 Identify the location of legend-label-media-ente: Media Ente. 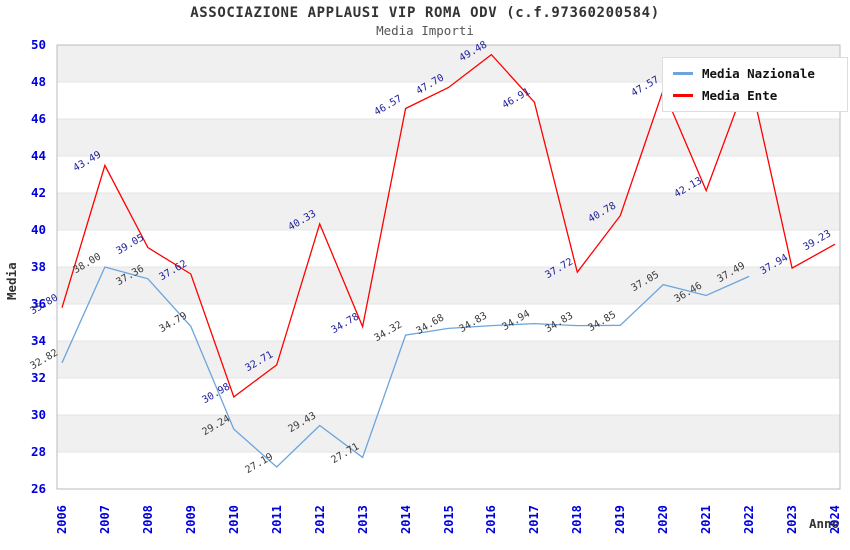
(740, 95).